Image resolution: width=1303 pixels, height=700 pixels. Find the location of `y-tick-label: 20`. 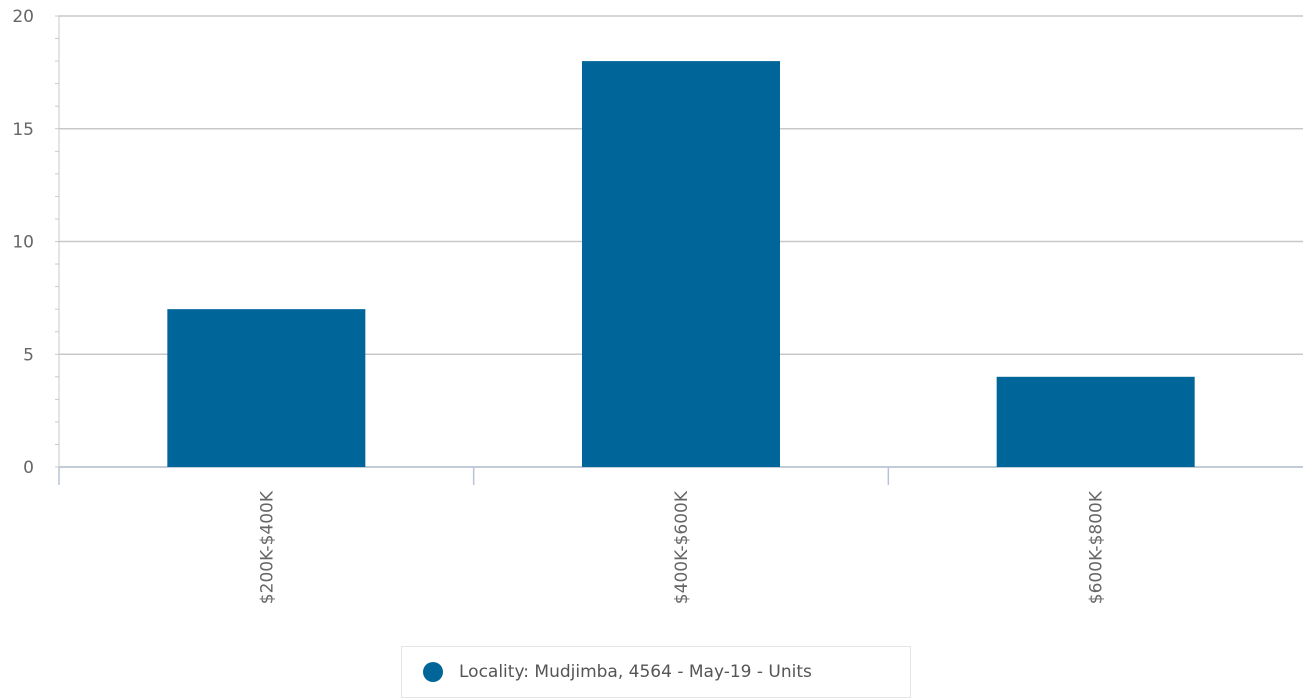

y-tick-label: 20 is located at coordinates (23, 17).